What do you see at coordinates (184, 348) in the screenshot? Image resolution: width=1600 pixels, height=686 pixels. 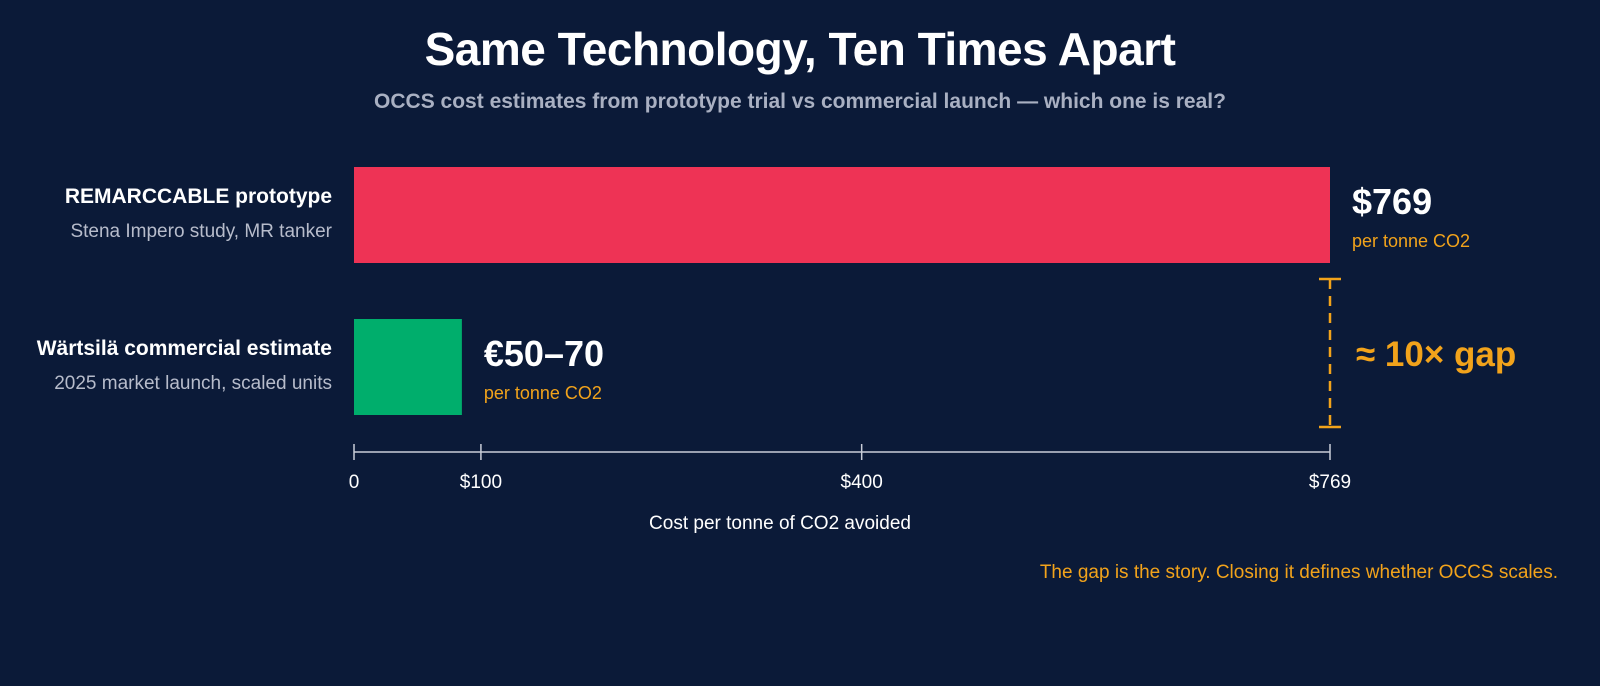 I see `category-label: Wärtsilä commercial estimate` at bounding box center [184, 348].